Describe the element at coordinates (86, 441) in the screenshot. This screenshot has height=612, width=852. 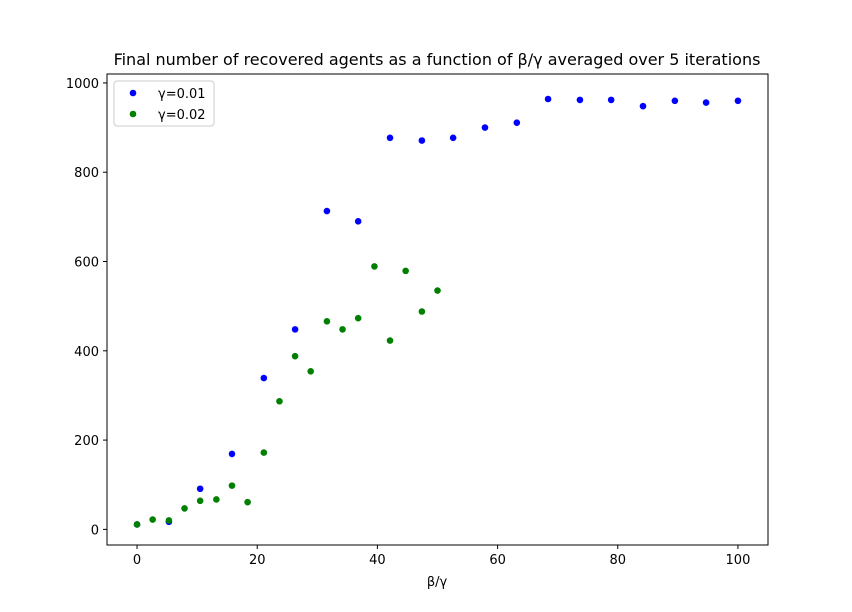
I see `y-tick-label: 200` at that location.